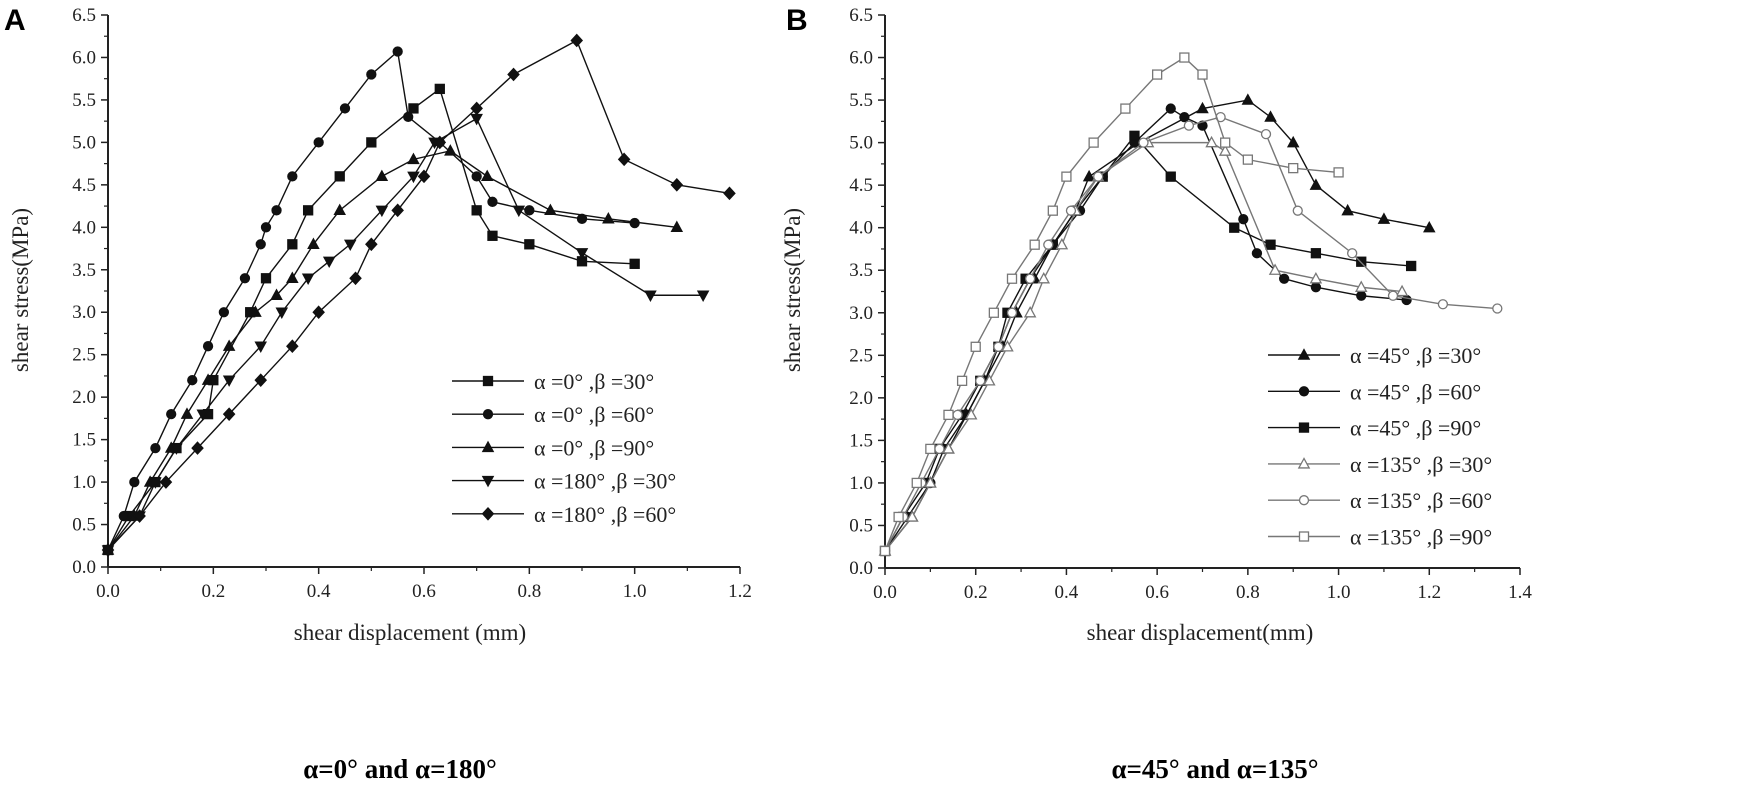 The width and height of the screenshot is (1748, 804). I want to click on panel-letter: A, so click(15, 20).